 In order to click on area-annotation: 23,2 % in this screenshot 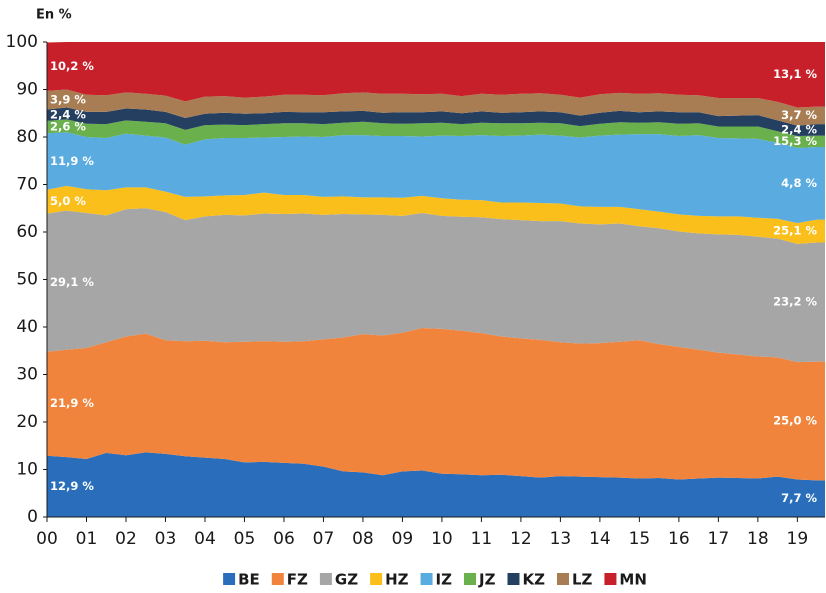, I will do `click(795, 302)`.